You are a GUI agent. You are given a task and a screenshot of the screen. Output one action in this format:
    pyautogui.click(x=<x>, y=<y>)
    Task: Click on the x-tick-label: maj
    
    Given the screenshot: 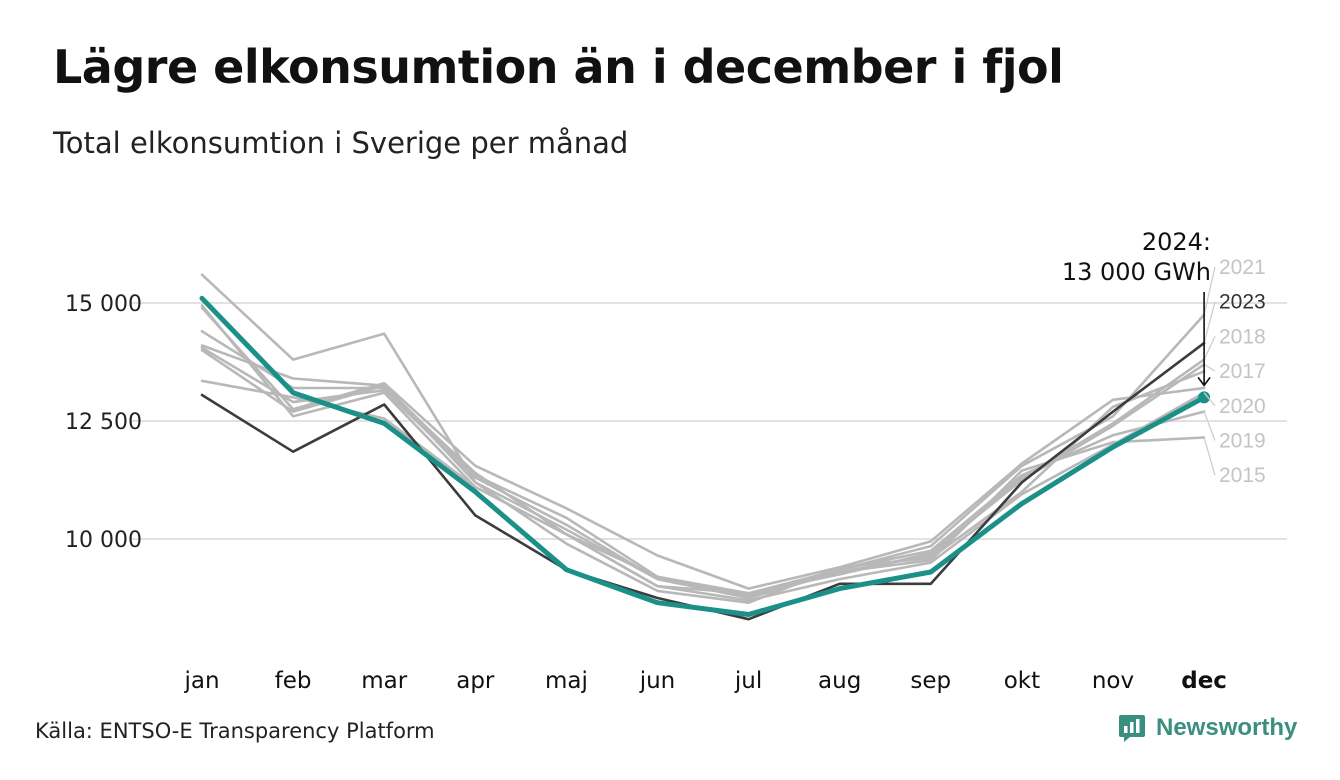 What is the action you would take?
    pyautogui.click(x=566, y=681)
    